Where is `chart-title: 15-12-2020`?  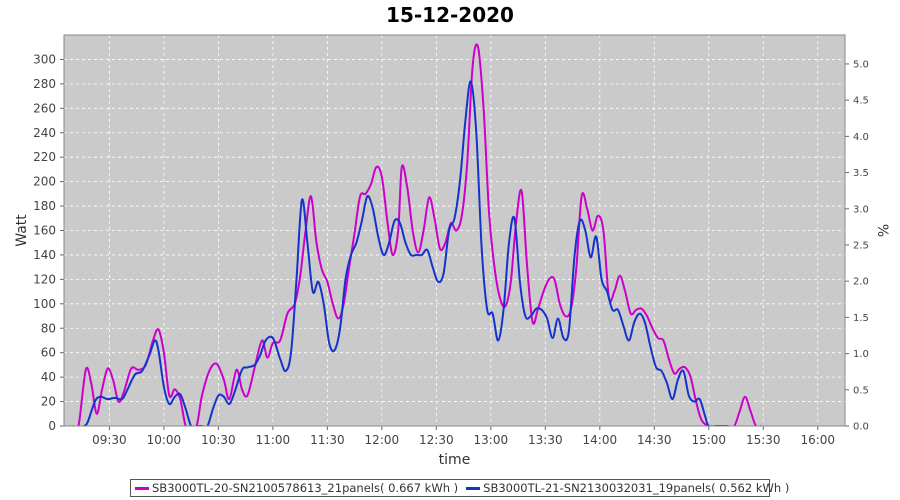 chart-title: 15-12-2020 is located at coordinates (450, 15).